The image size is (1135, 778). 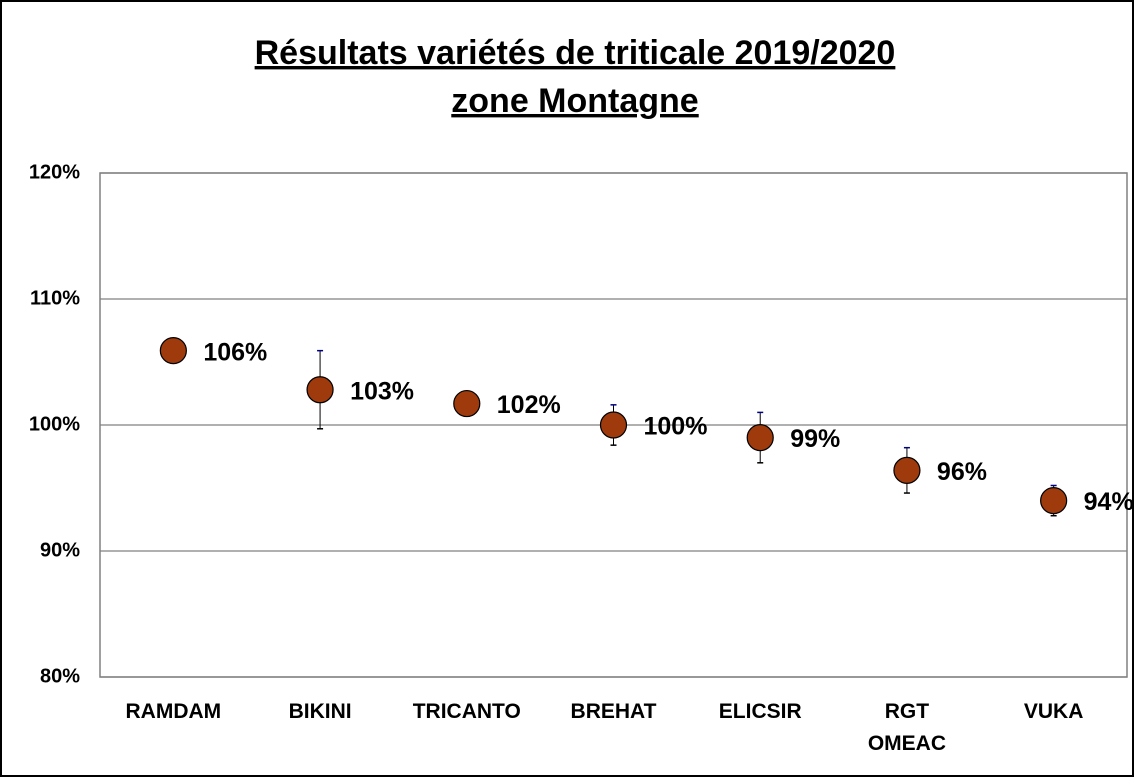 I want to click on x-tick-label: RAMDAM, so click(x=173, y=711).